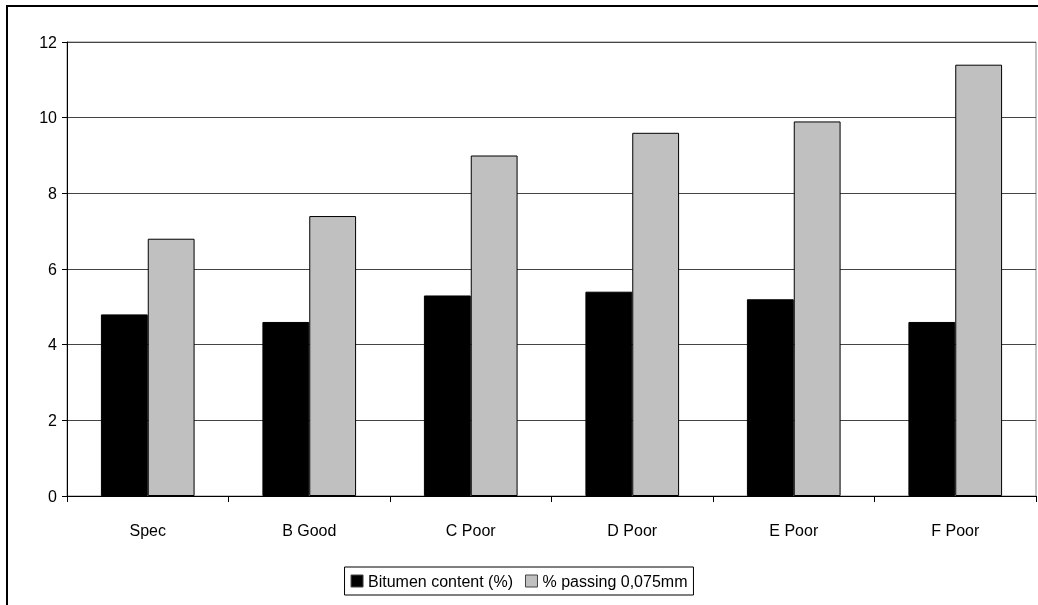  What do you see at coordinates (48, 118) in the screenshot?
I see `y-tick-label: 10` at bounding box center [48, 118].